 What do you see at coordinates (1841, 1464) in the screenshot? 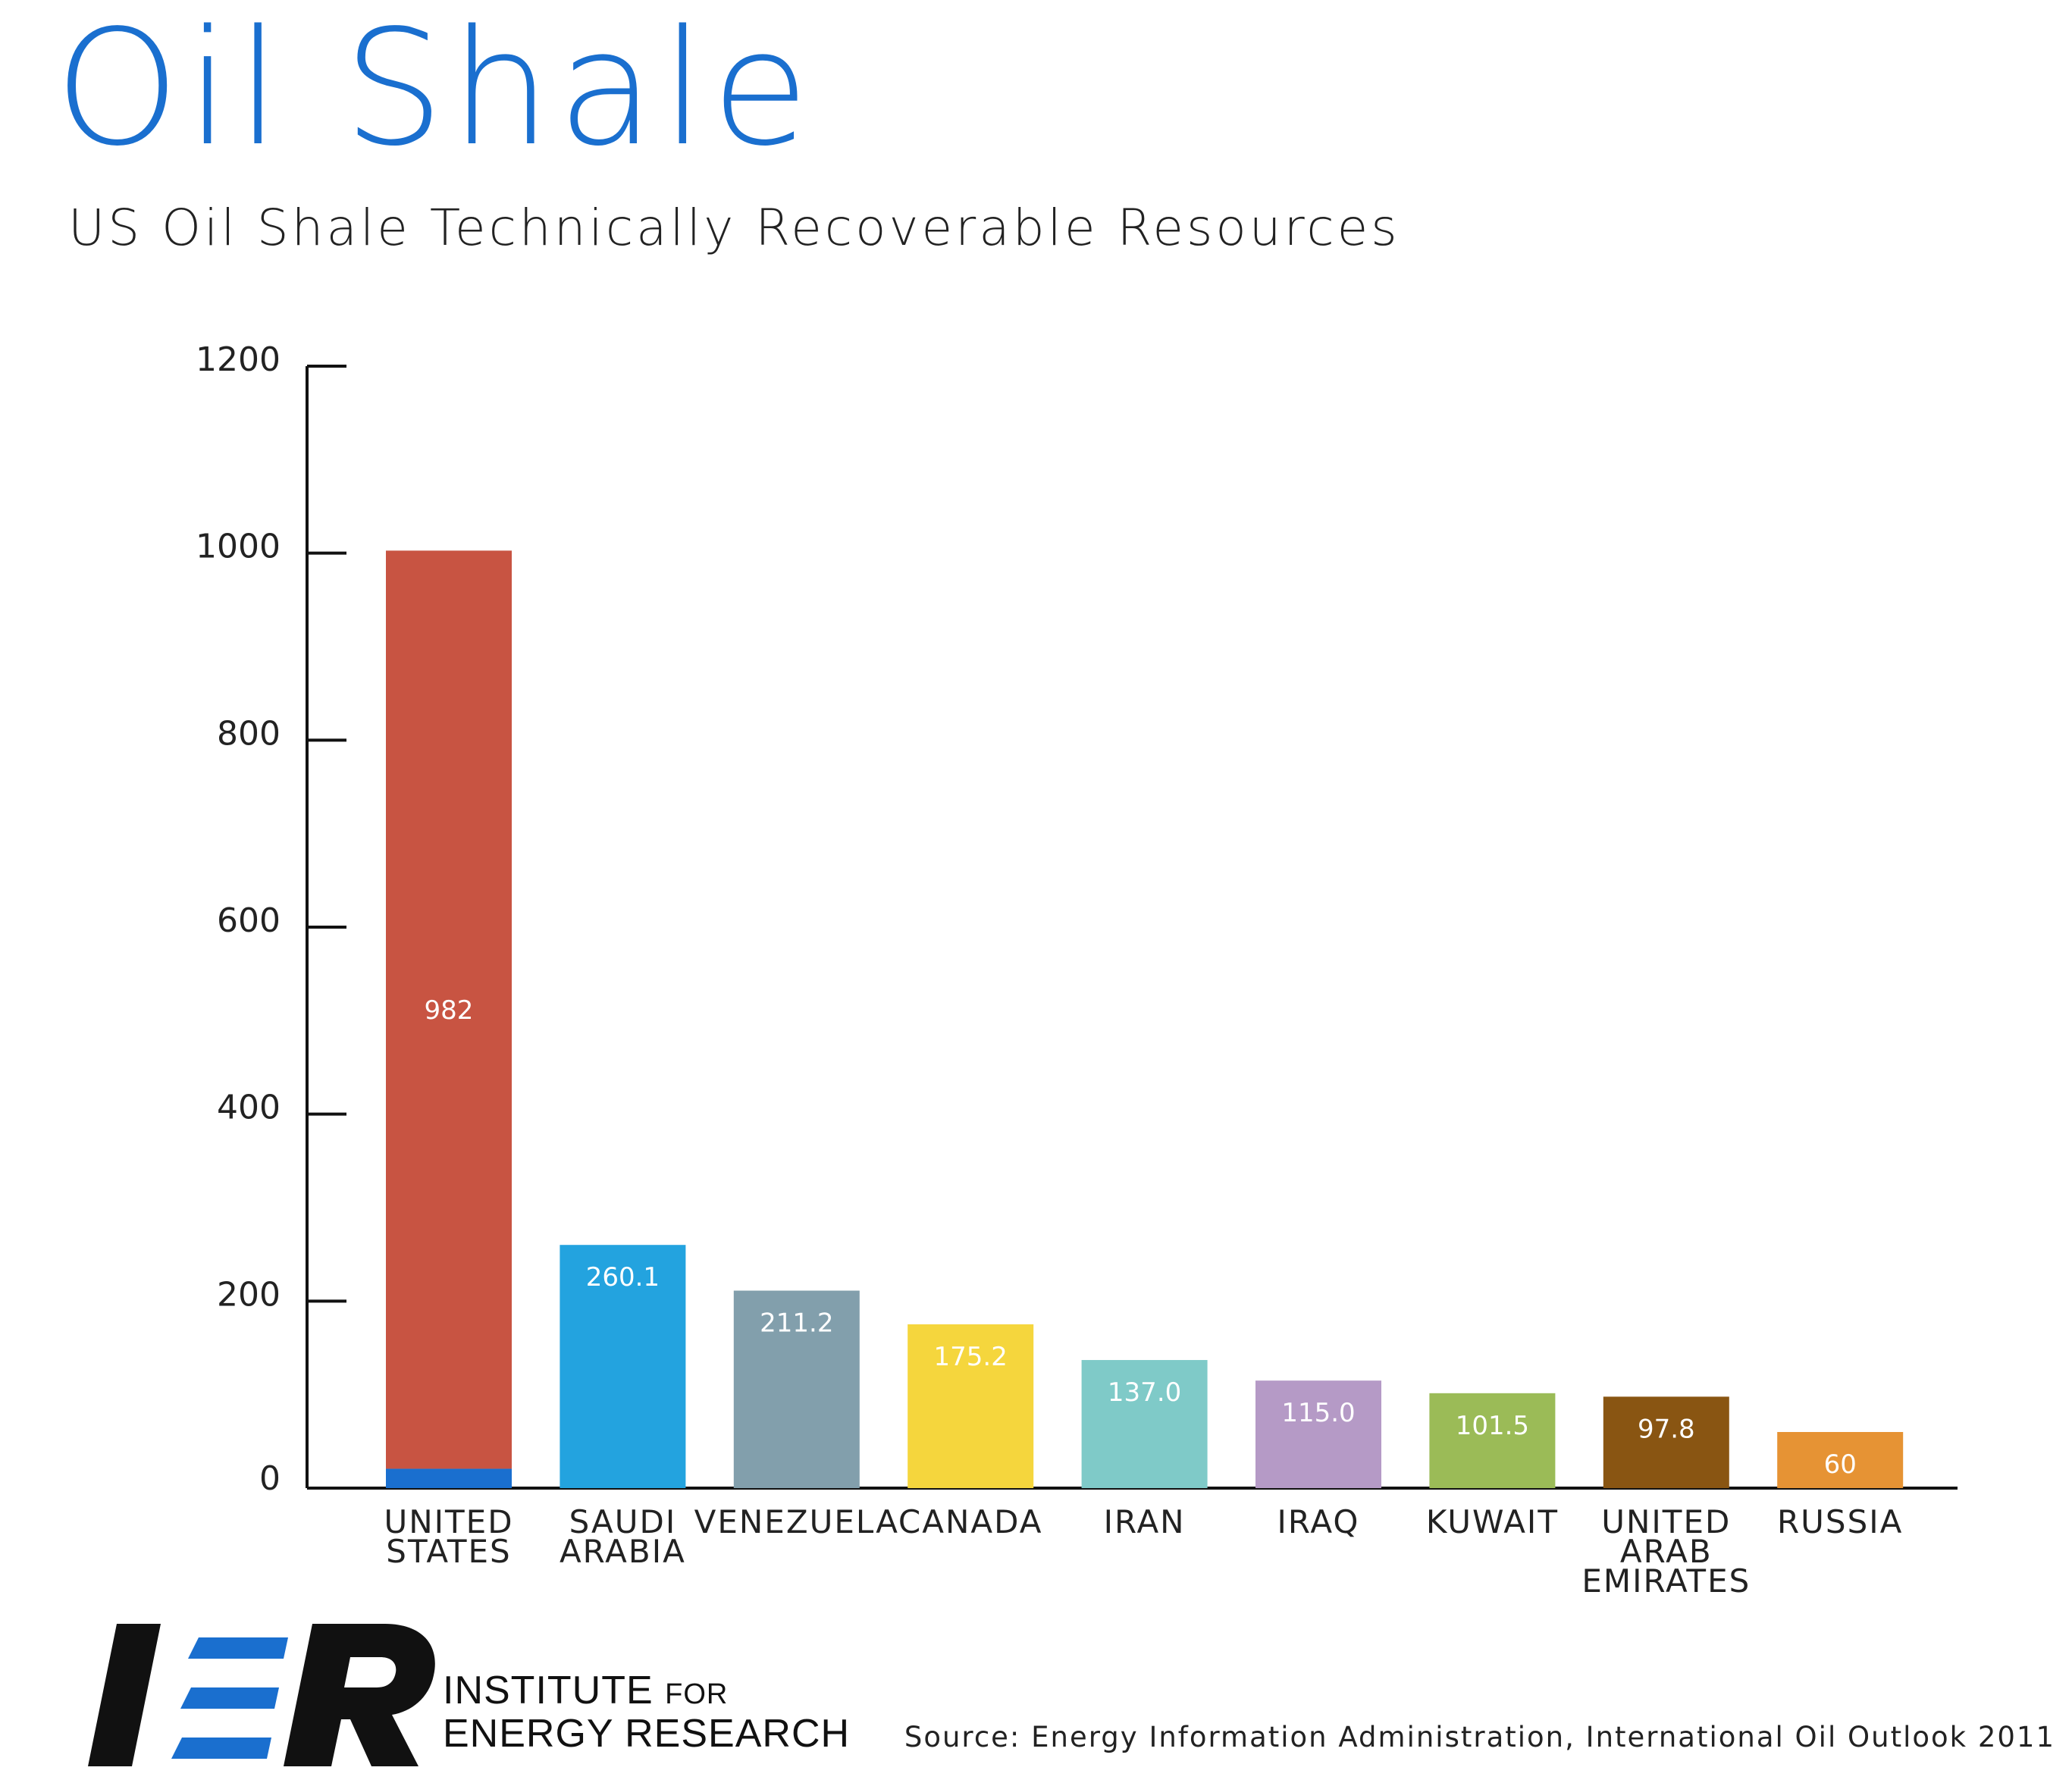
I see `data-label: 60` at bounding box center [1841, 1464].